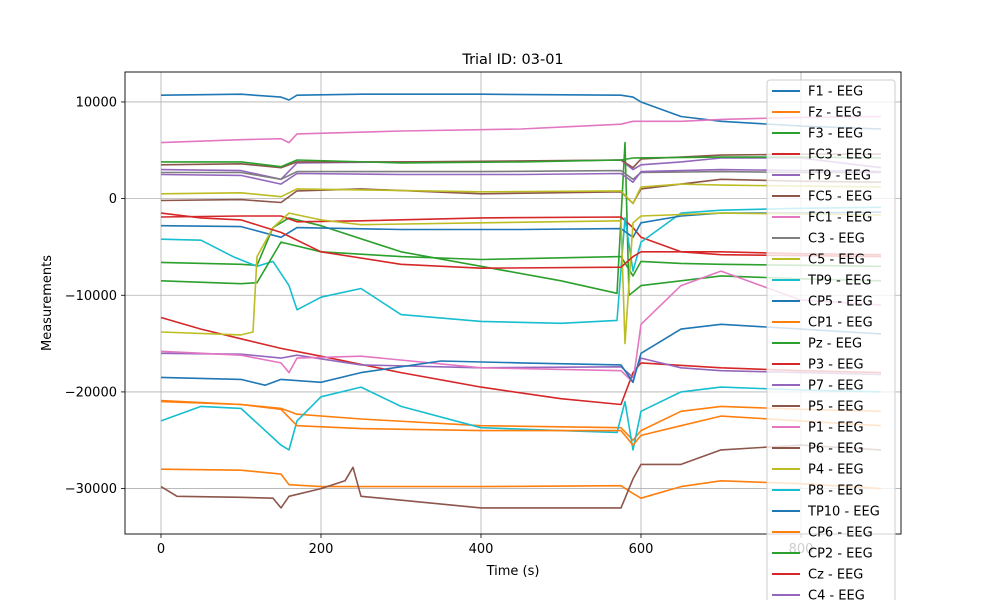  I want to click on y-tick-label: −20000, so click(91, 392).